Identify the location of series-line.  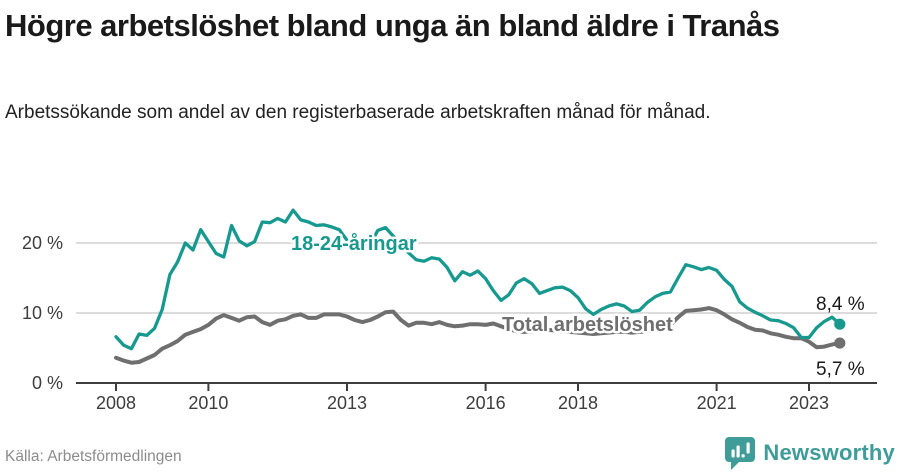
(478, 335).